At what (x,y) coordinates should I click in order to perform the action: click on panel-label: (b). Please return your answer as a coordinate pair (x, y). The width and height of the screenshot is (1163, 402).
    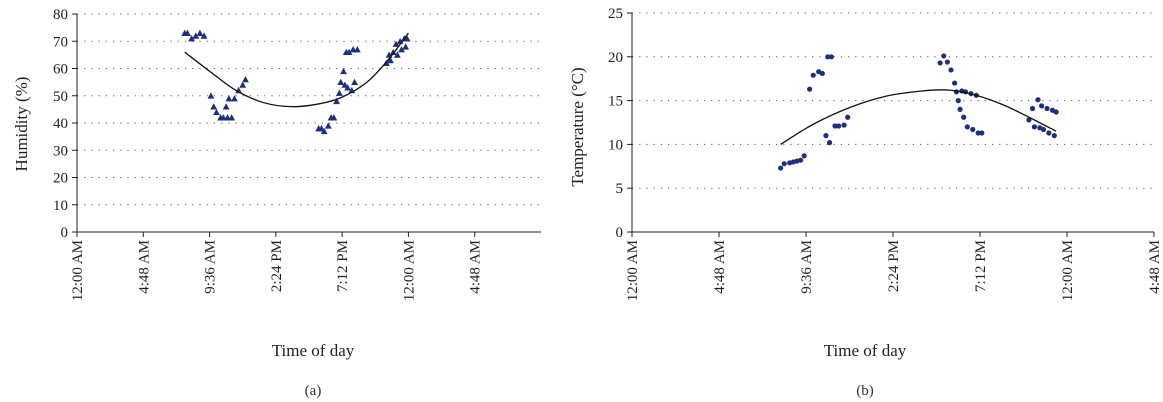
    Looking at the image, I should click on (865, 391).